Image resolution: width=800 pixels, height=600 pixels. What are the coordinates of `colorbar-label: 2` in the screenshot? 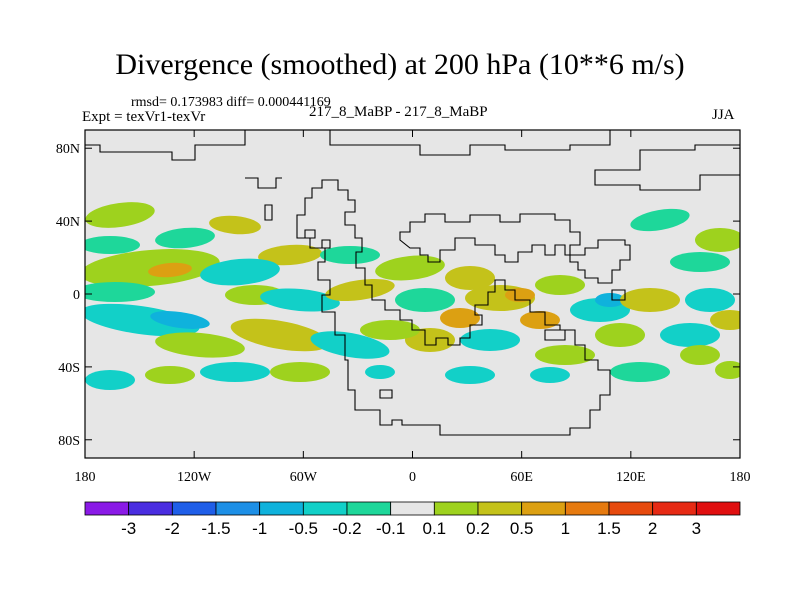 It's located at (652, 528).